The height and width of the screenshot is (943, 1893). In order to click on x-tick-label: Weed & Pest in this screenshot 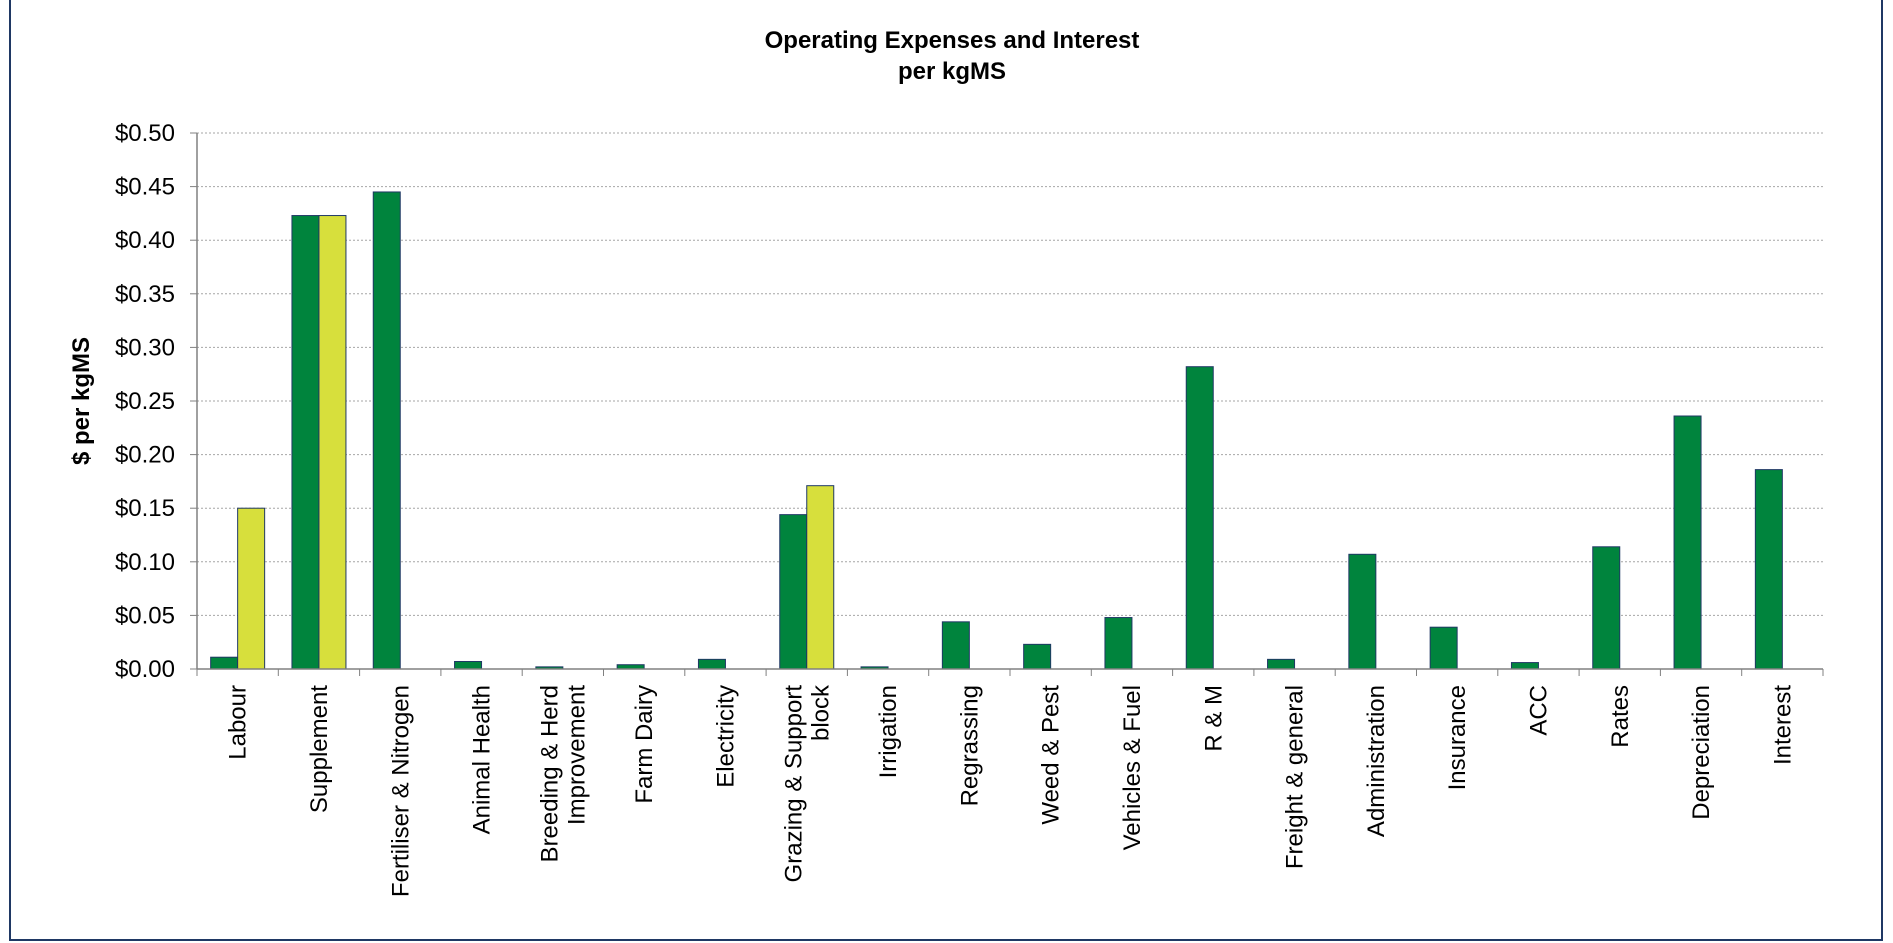, I will do `click(1051, 755)`.